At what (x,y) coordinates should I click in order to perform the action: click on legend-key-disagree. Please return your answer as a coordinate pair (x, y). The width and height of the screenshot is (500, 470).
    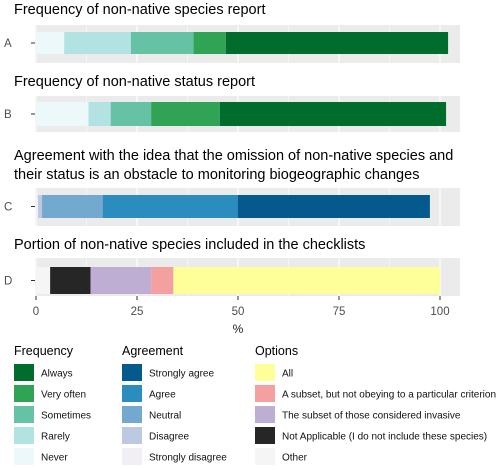
    Looking at the image, I should click on (132, 435).